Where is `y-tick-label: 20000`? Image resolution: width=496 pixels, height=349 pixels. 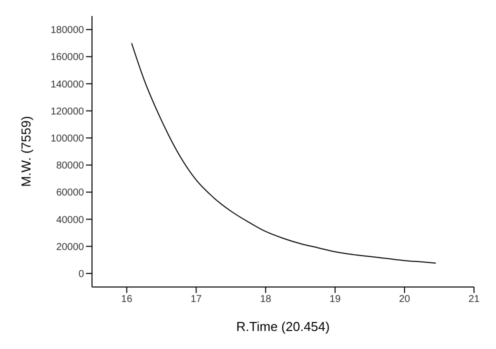
y-tick-label: 20000 is located at coordinates (70, 247).